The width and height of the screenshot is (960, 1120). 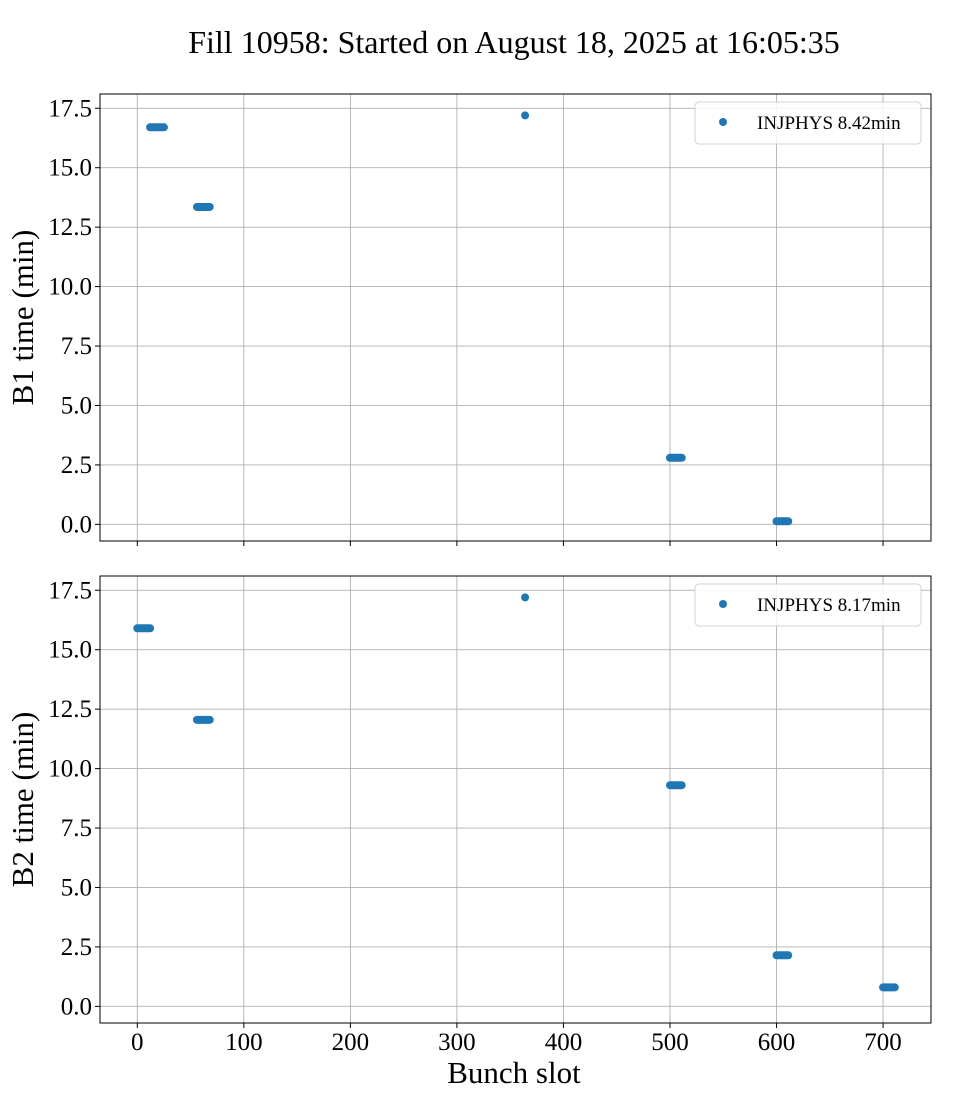 I want to click on legend: INJPHYS 8.42min, so click(x=808, y=123).